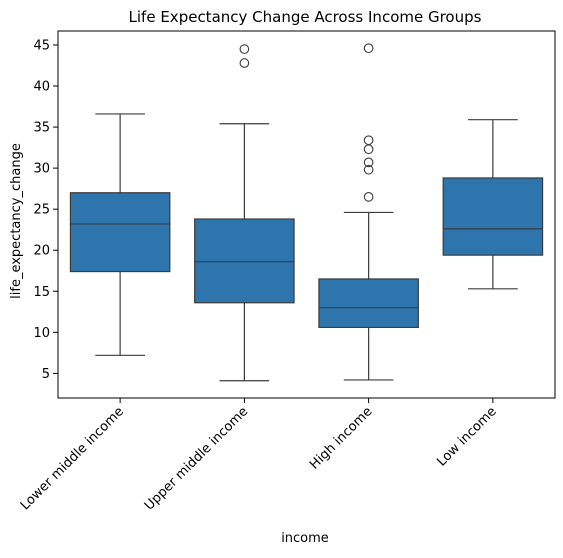 The image size is (563, 558). What do you see at coordinates (72, 458) in the screenshot?
I see `x-tick-label: Lower middle income` at bounding box center [72, 458].